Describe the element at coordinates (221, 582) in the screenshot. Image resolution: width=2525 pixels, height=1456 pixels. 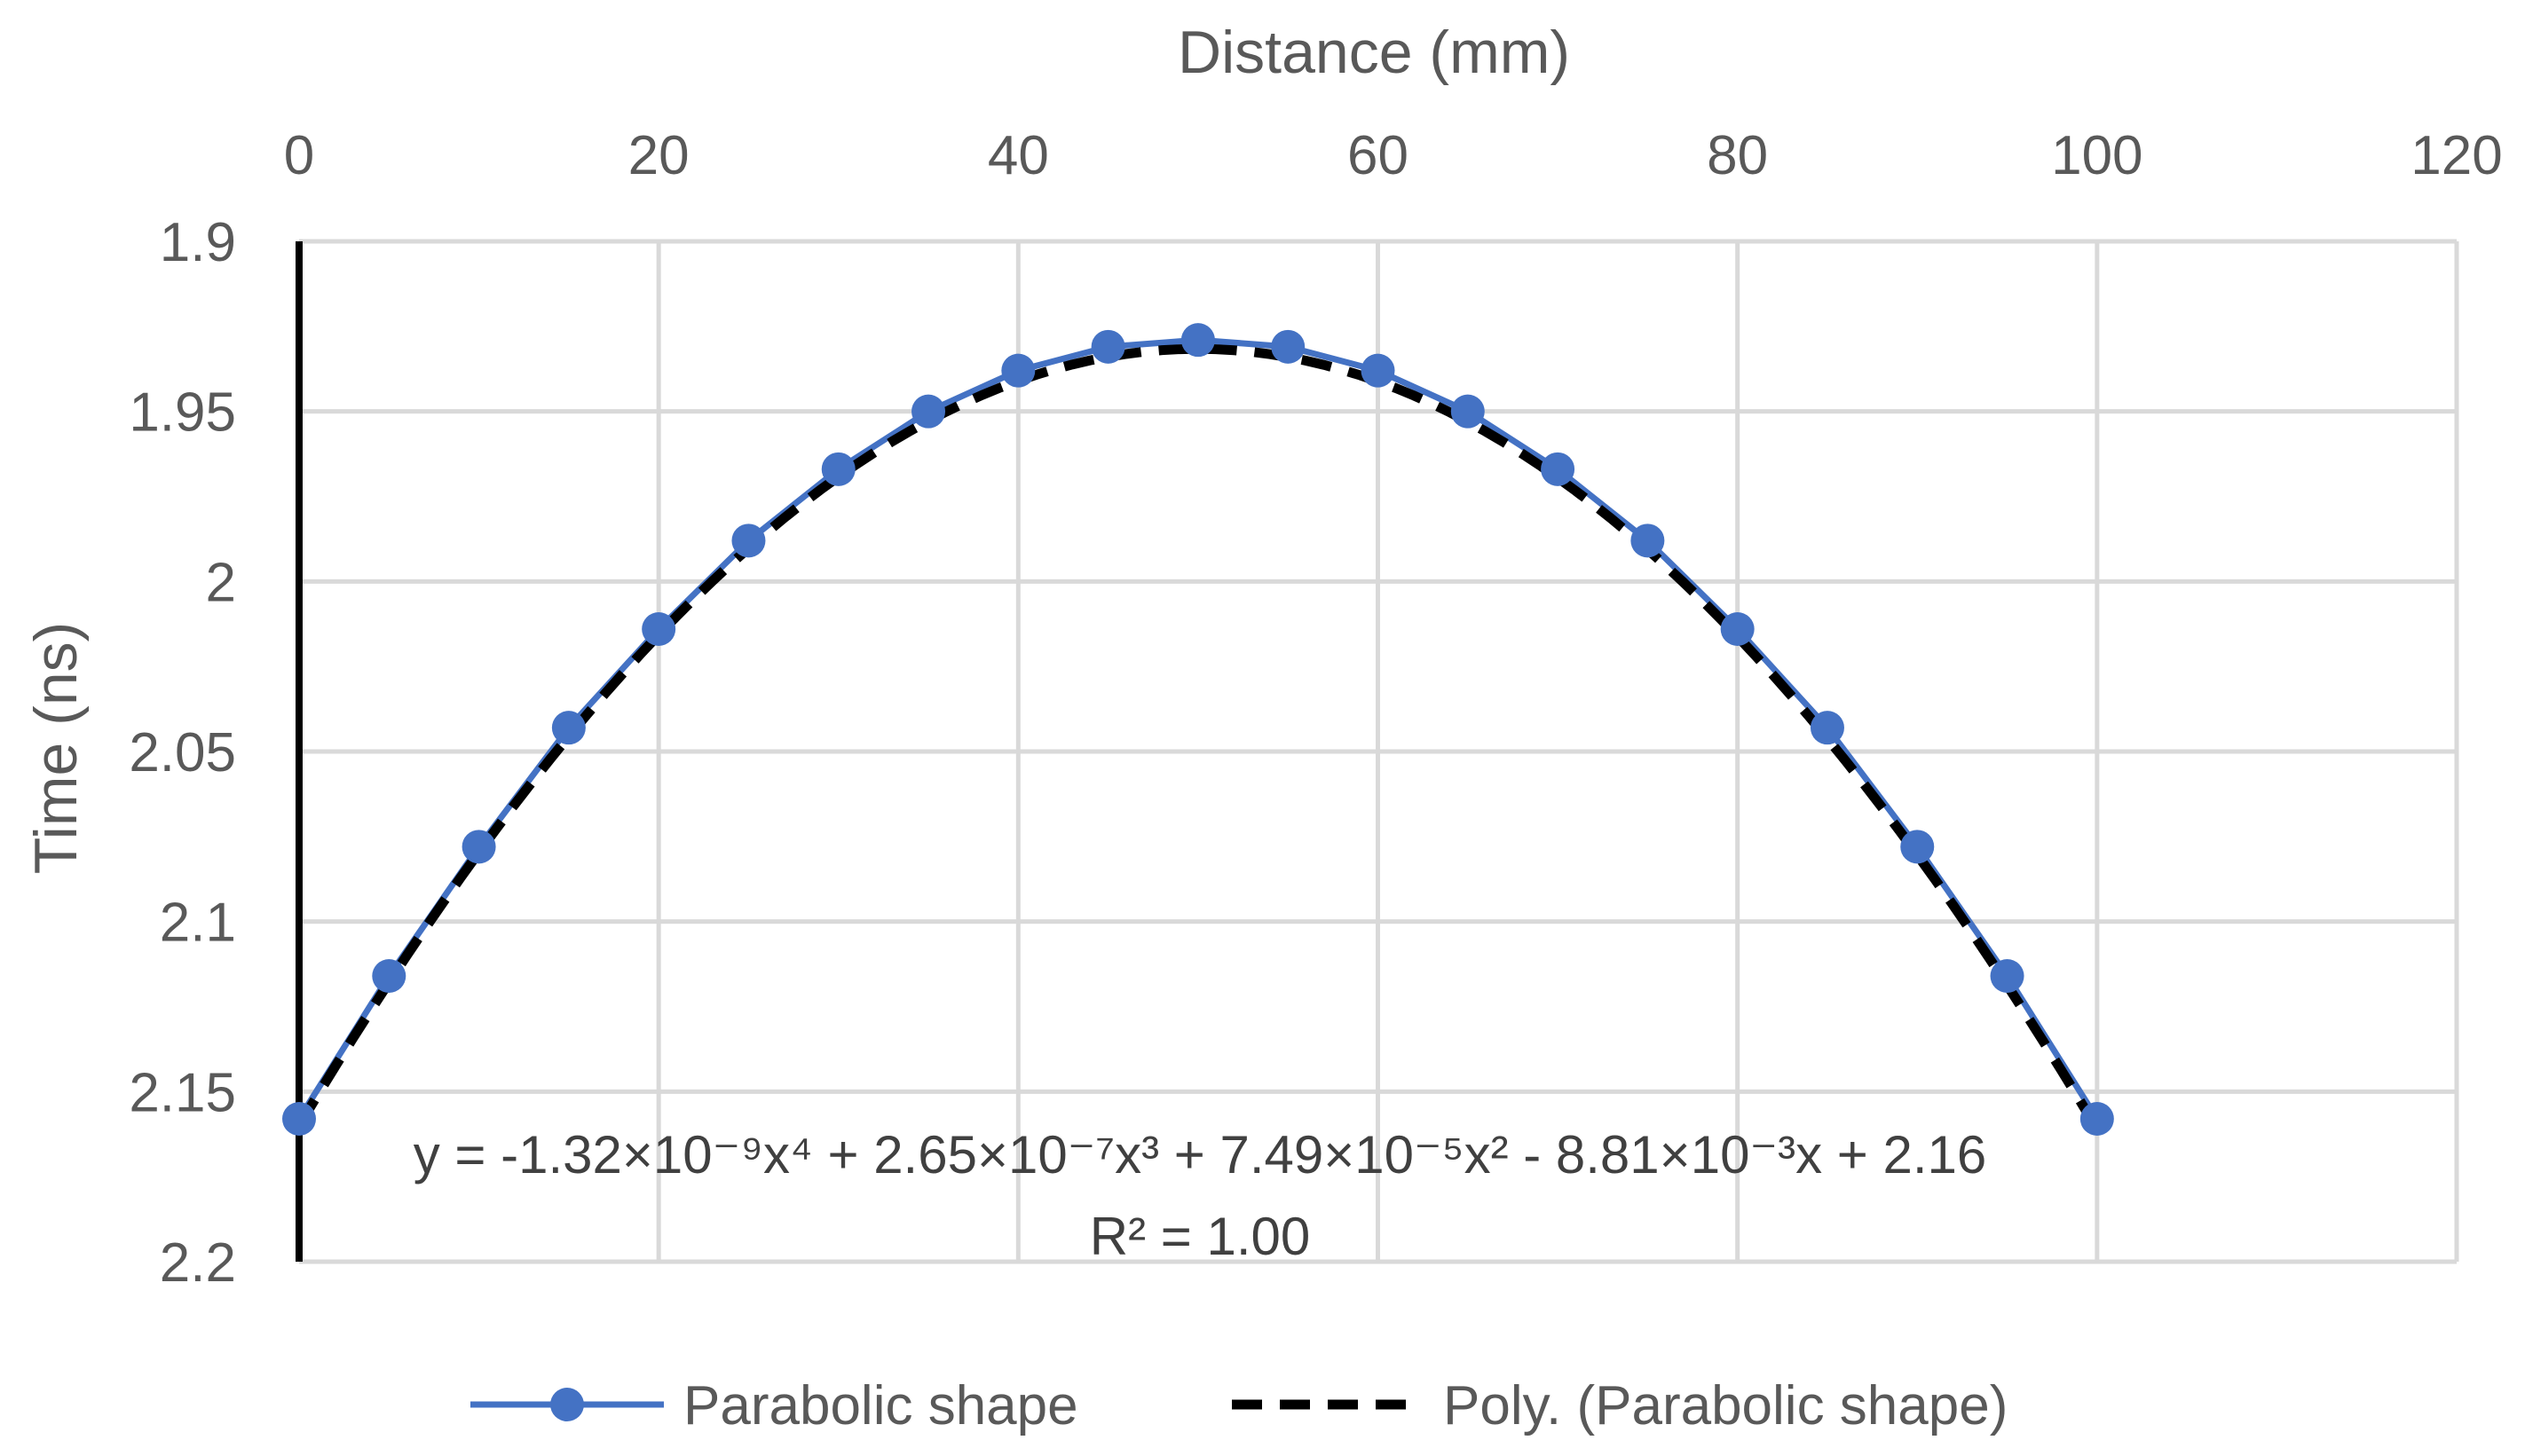
I see `y-tick-label: 2` at that location.